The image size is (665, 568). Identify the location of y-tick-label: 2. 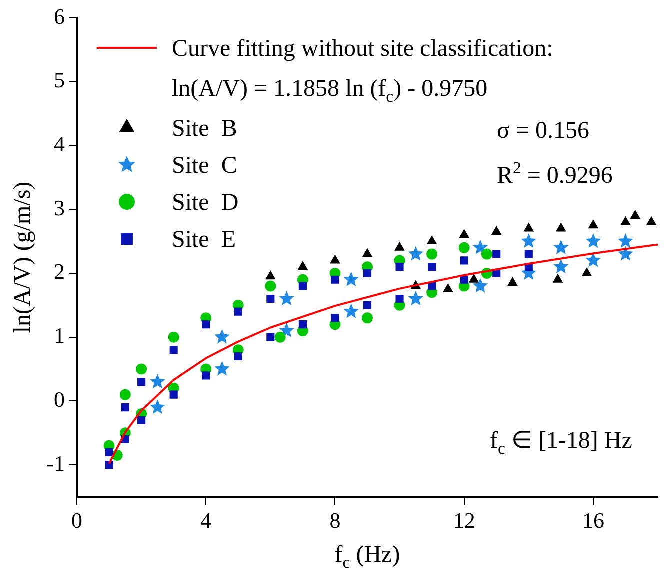
(59, 271).